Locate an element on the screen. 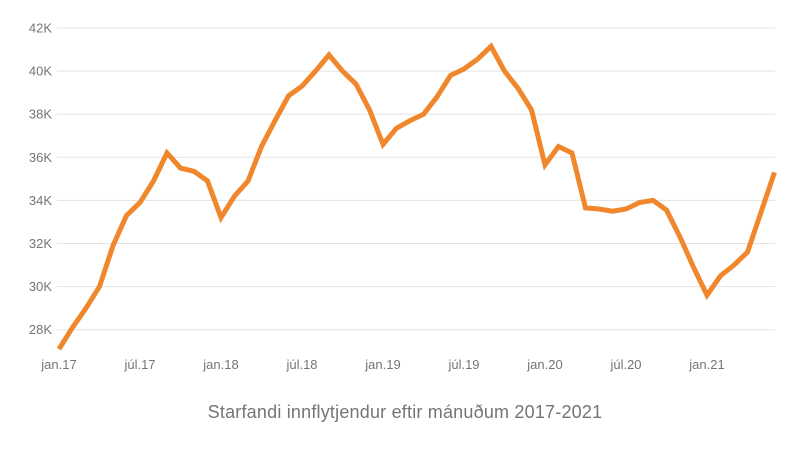 Image resolution: width=800 pixels, height=450 pixels. x-axis-tick-label: jan.18 is located at coordinates (220, 364).